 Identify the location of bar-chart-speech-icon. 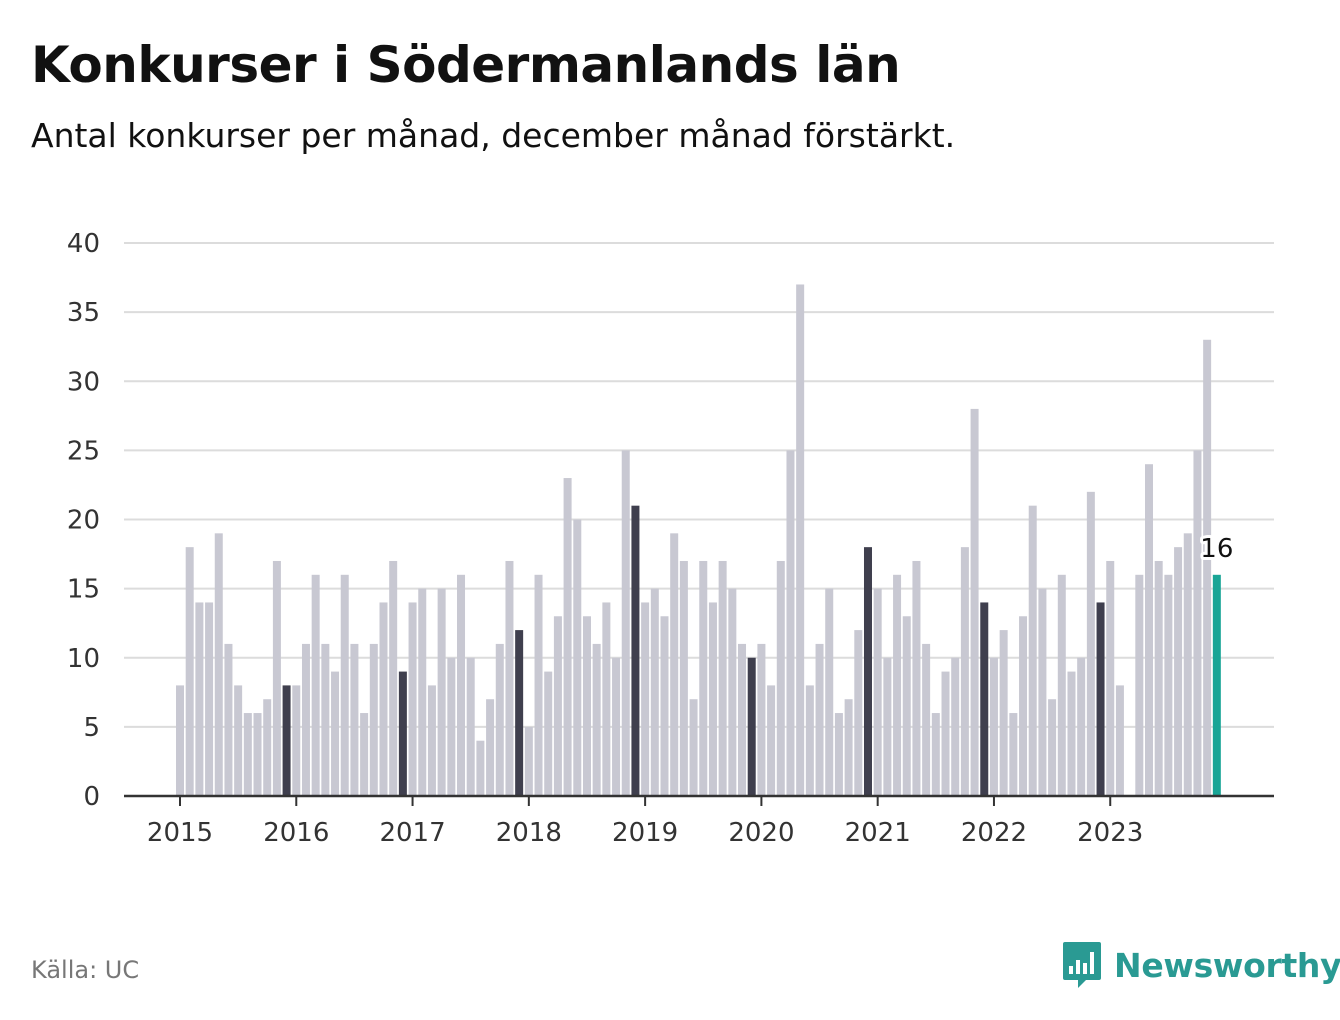
(1082, 965).